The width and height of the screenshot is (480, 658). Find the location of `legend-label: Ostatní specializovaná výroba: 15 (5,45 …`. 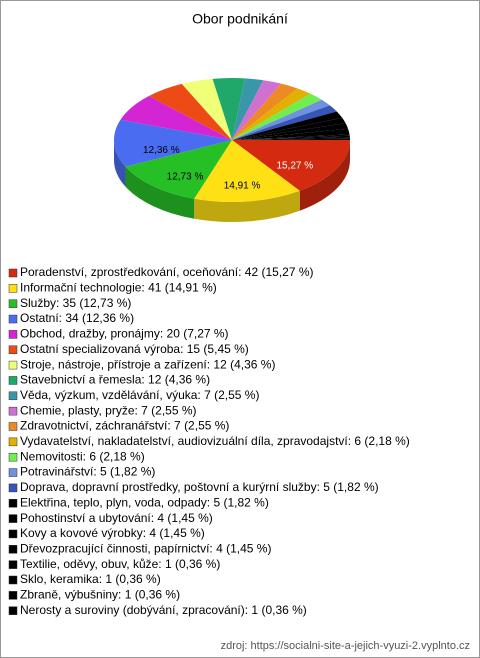

legend-label: Ostatní specializovaná výroba: 15 (5,45 … is located at coordinates (134, 349).